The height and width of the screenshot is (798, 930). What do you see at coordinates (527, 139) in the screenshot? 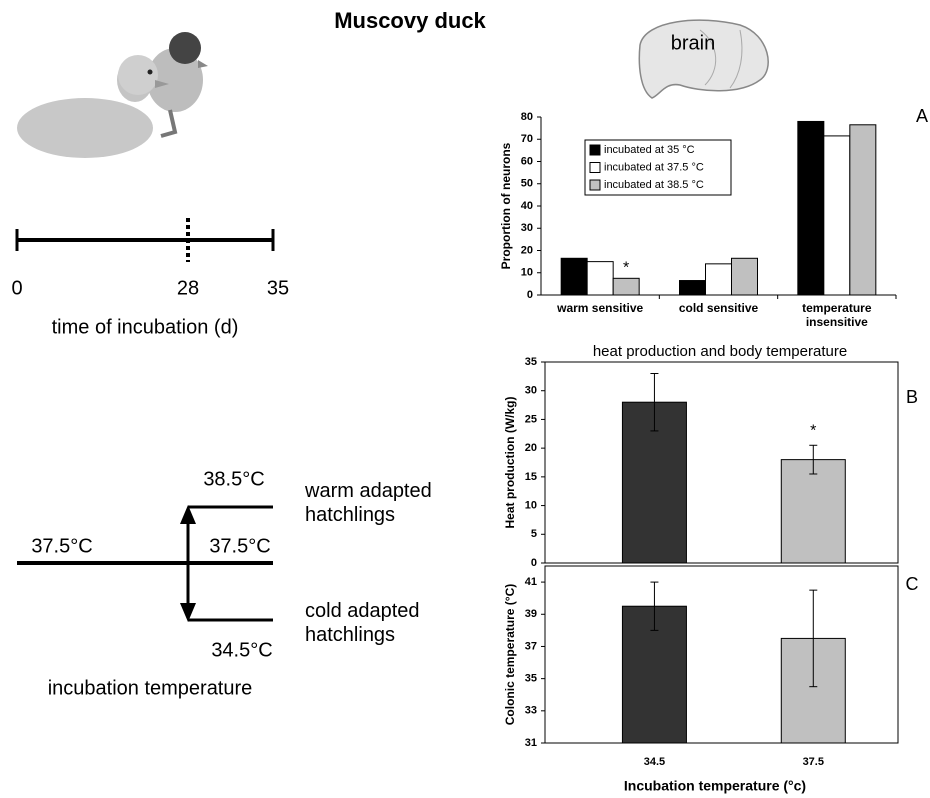
I see `y-tick-label: 70` at bounding box center [527, 139].